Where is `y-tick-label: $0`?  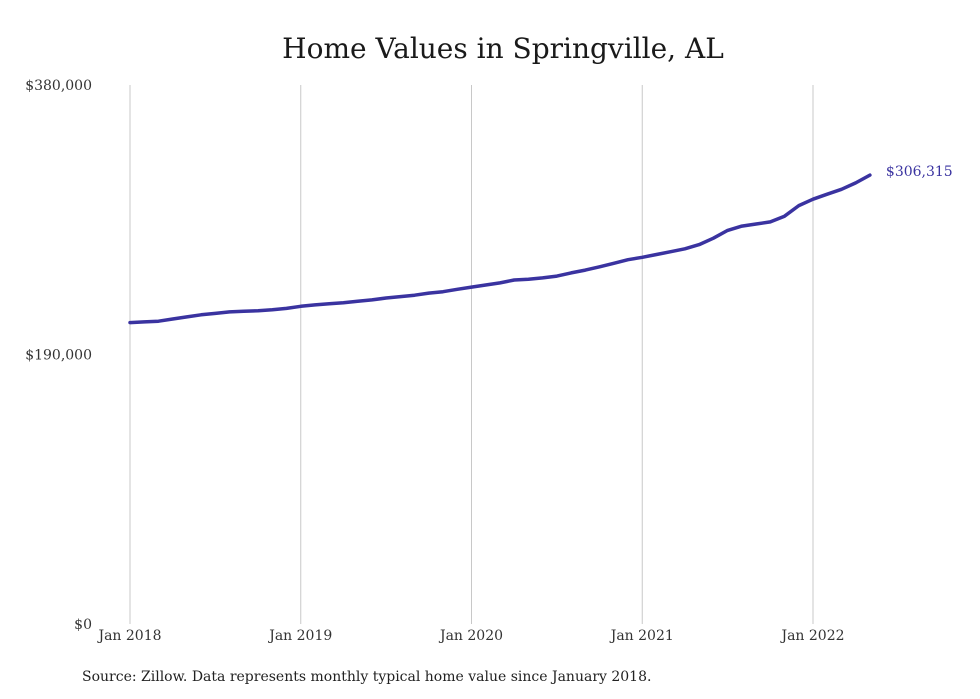
y-tick-label: $0 is located at coordinates (83, 625).